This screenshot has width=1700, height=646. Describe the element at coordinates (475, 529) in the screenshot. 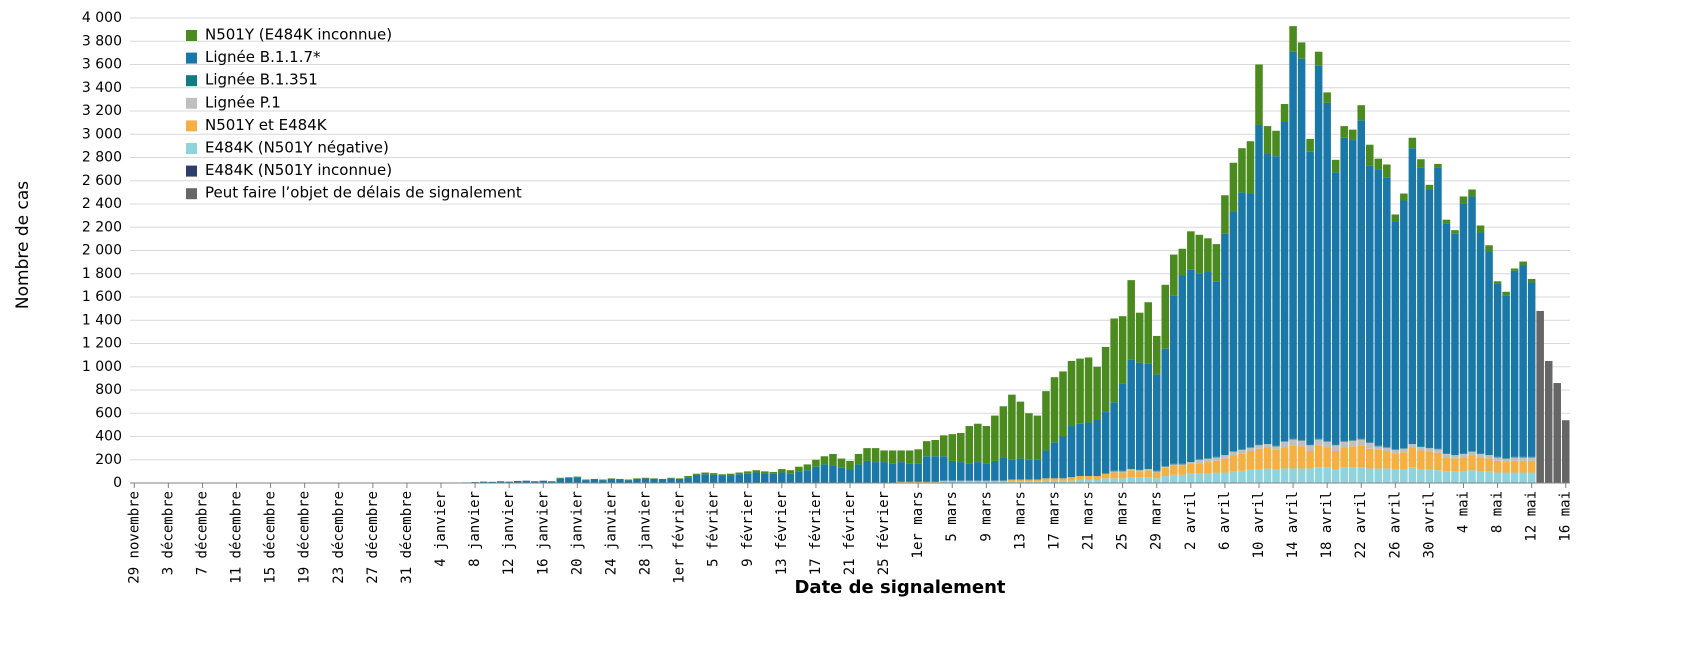

I see `x-tick-label: 8 janvier` at that location.